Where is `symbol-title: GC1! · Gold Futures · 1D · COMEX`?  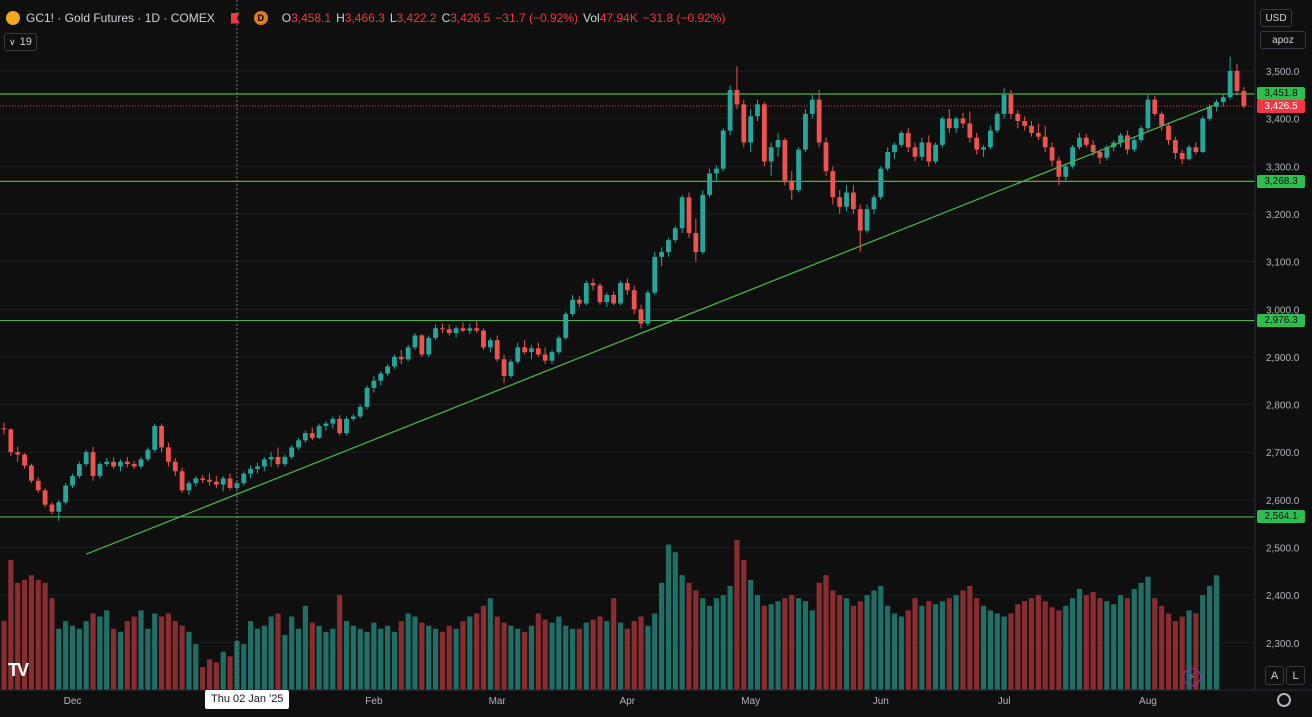 symbol-title: GC1! · Gold Futures · 1D · COMEX is located at coordinates (120, 18).